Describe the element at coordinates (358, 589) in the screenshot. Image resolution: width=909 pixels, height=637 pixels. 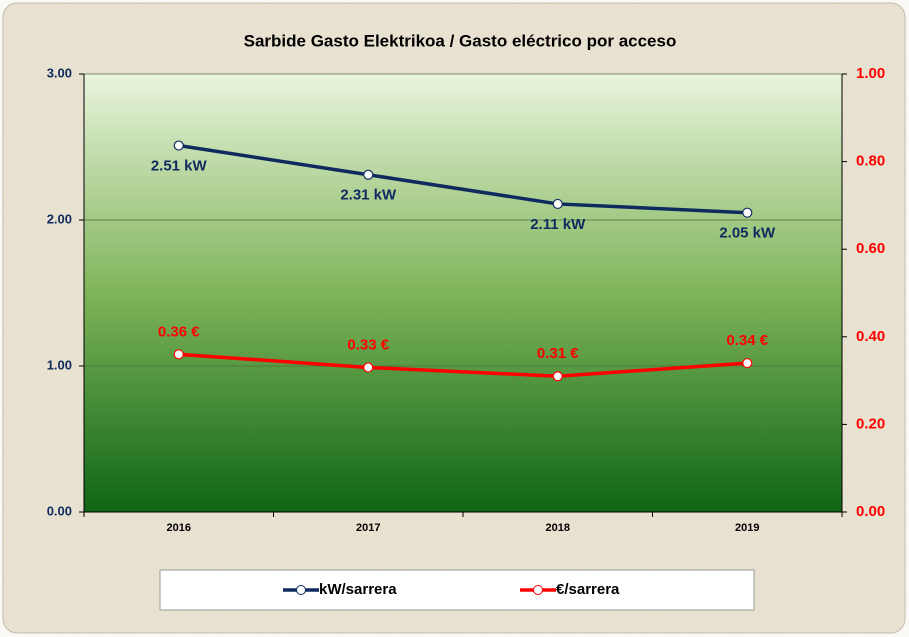
I see `legend-label: kW/sarrera` at that location.